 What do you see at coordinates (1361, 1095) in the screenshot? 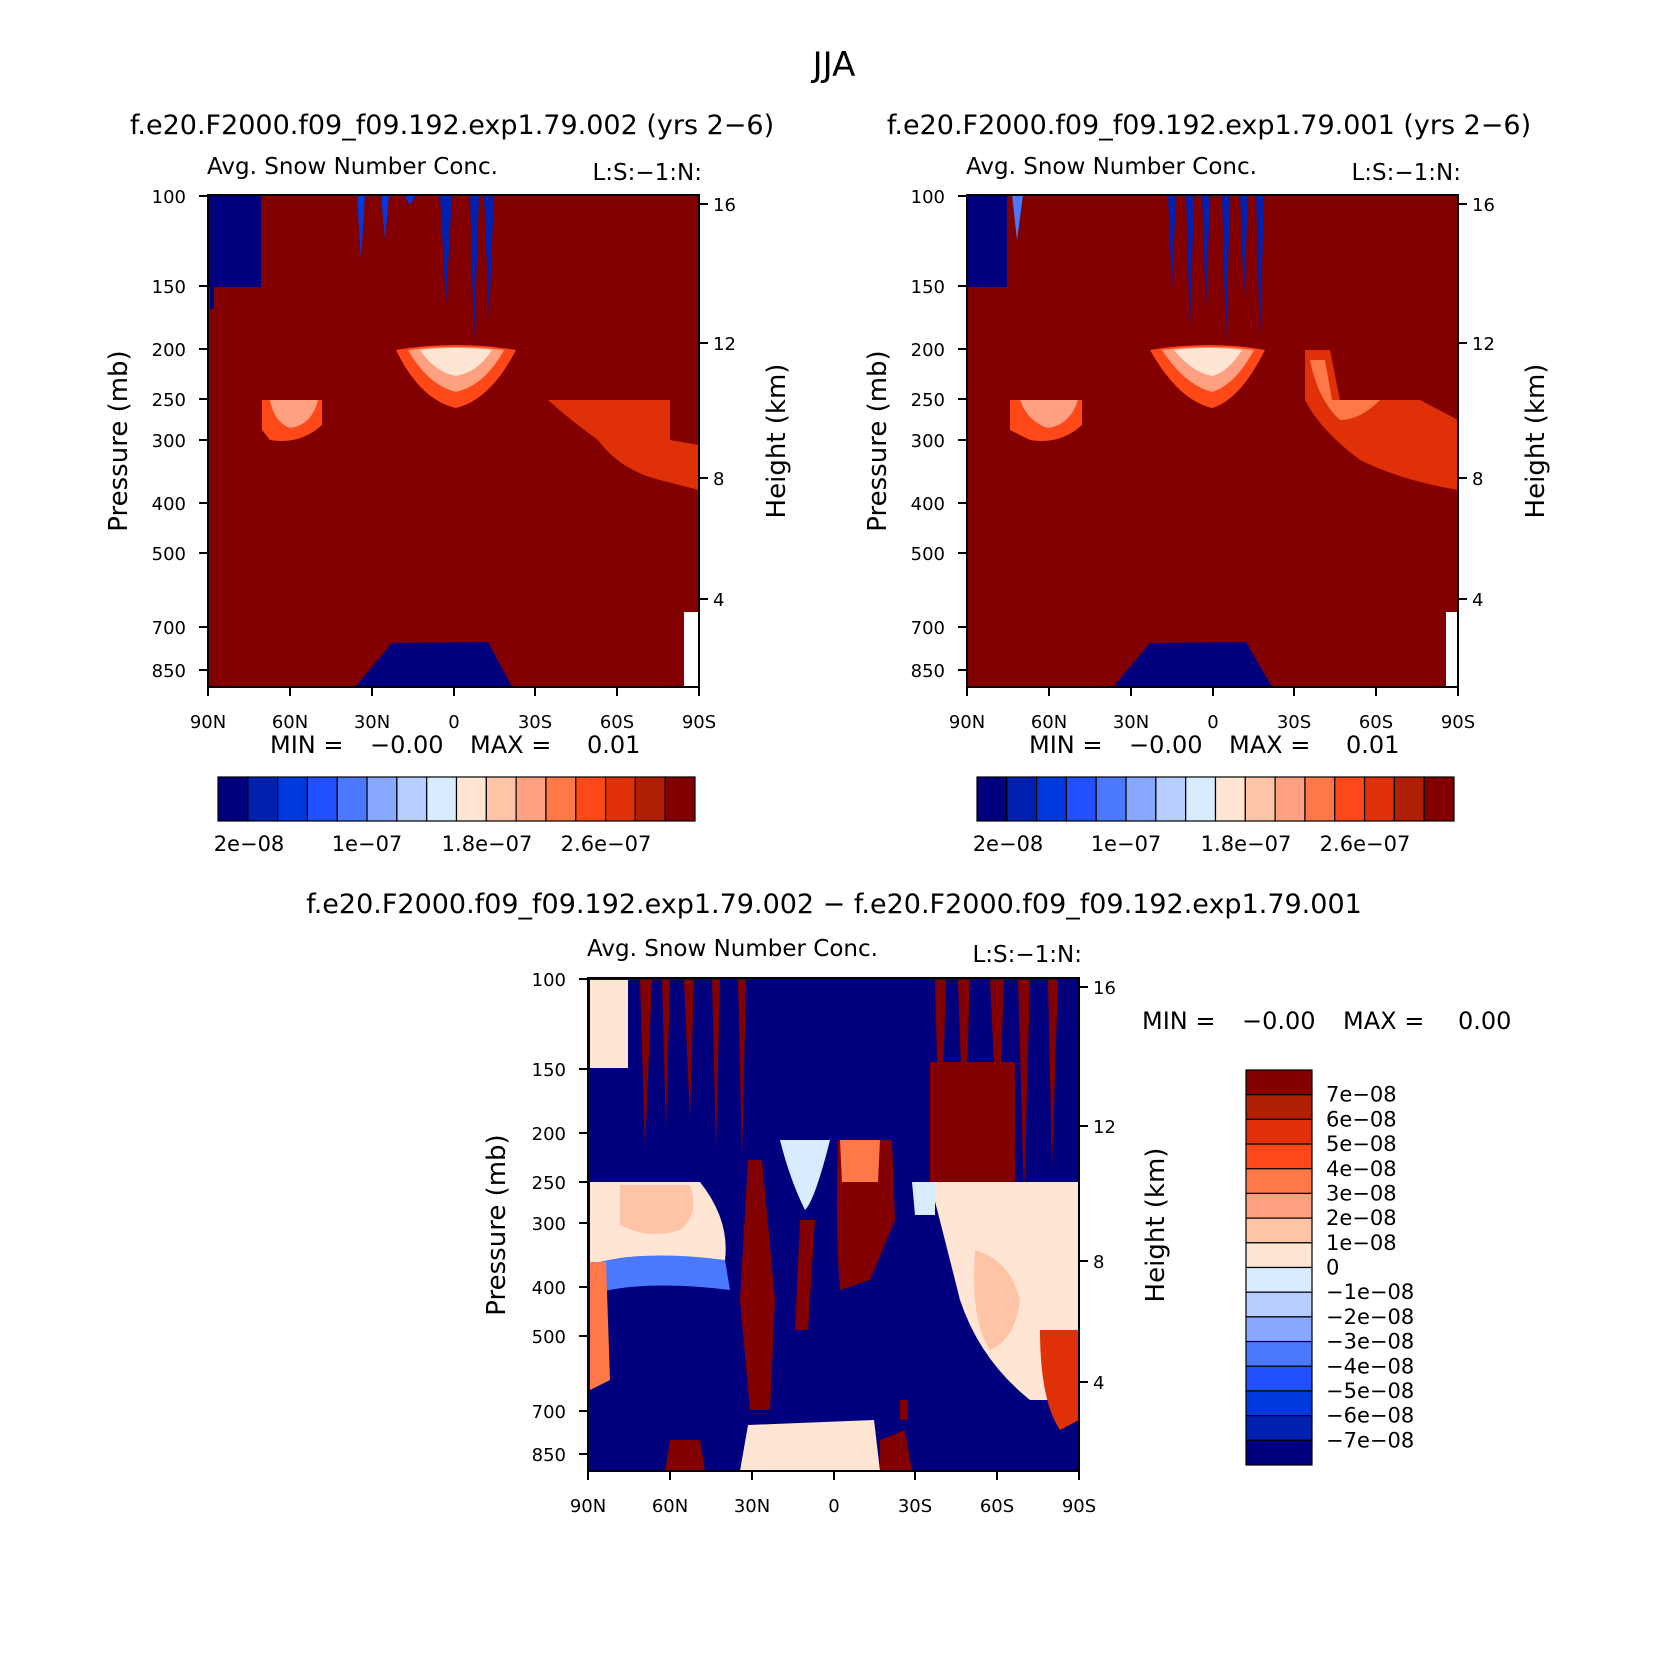
I see `panel-3-cbar-label-1: 7e−08` at bounding box center [1361, 1095].